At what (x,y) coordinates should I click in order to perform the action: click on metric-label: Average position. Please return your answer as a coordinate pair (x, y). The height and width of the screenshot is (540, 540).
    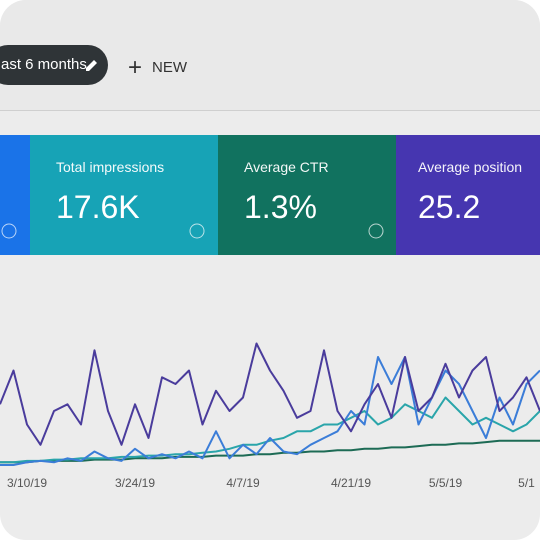
    Looking at the image, I should click on (470, 167).